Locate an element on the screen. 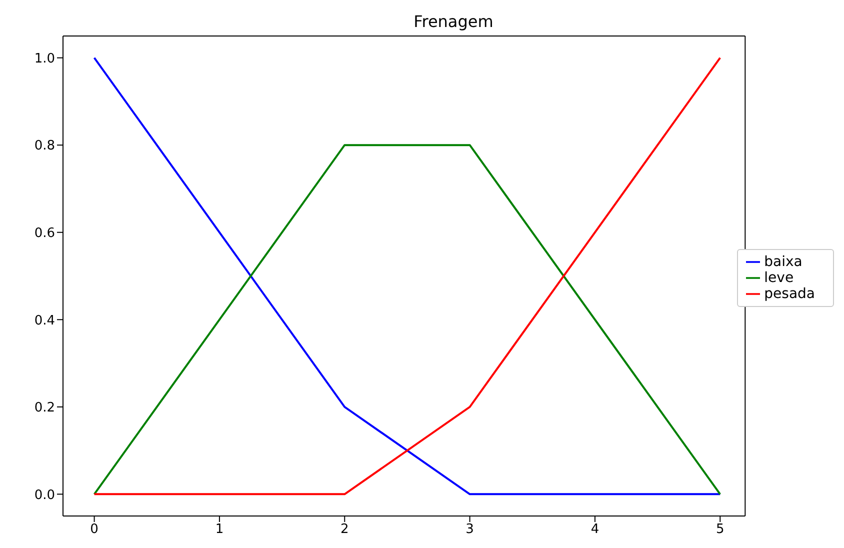 This screenshot has height=548, width=844. y-tick-label: 1.0 is located at coordinates (44, 58).